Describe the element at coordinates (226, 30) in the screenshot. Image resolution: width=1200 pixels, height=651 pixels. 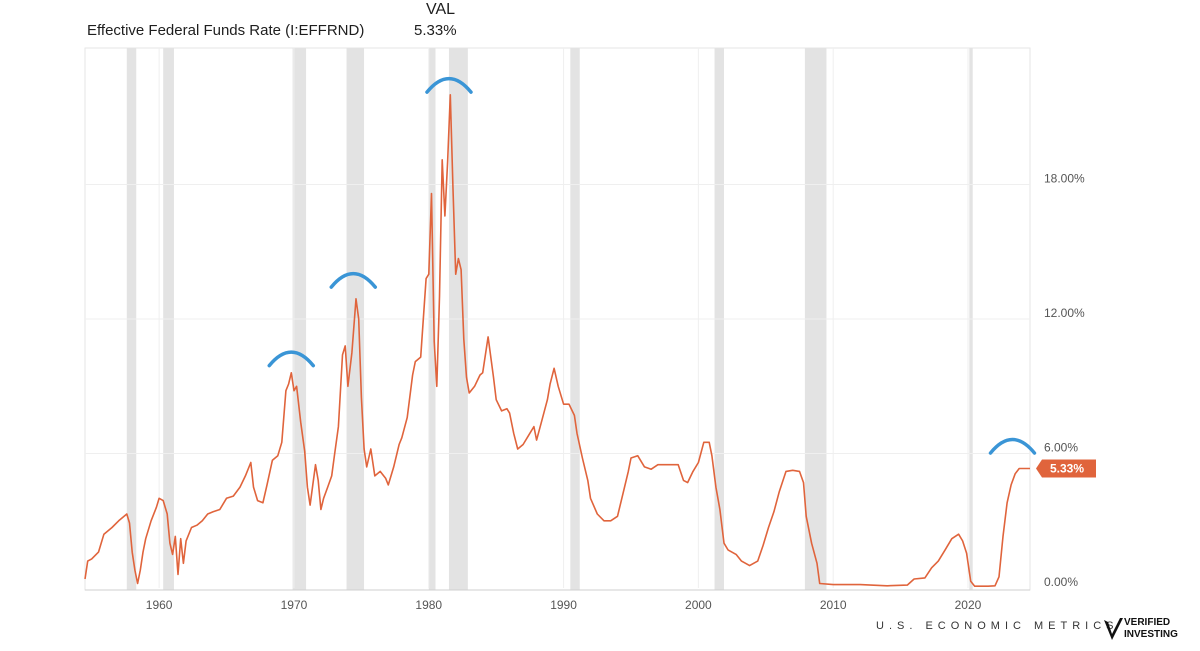
I see `series-title: Effective Federal Funds Rate (I:EFFRND)` at that location.